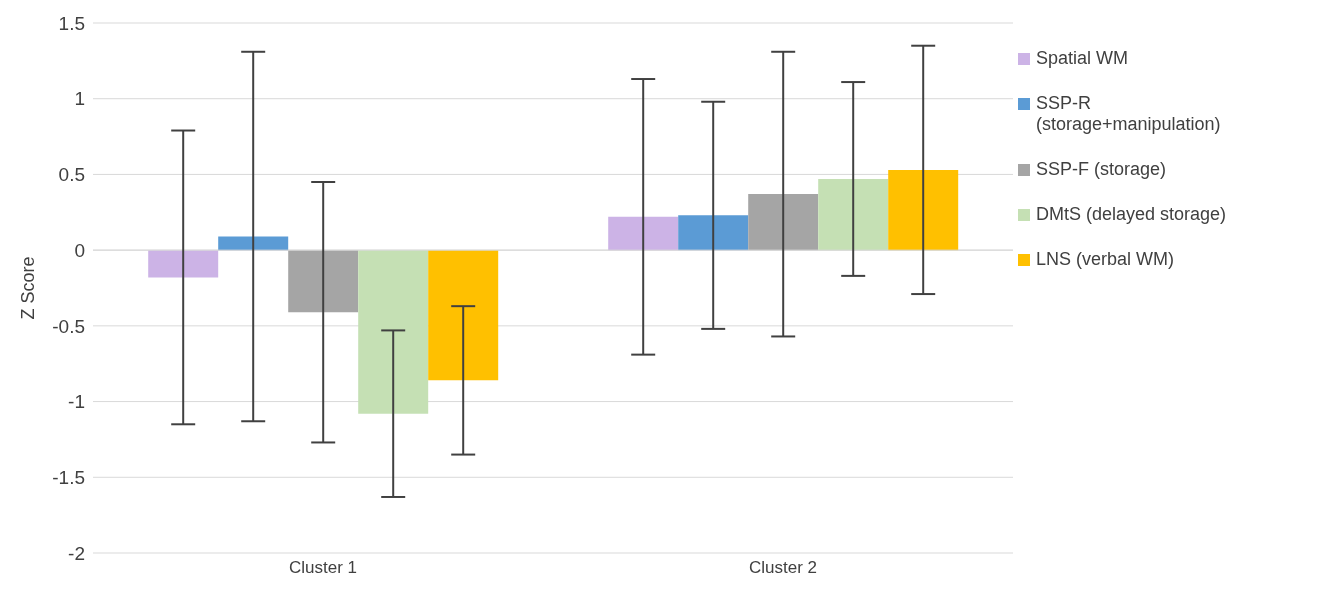 The width and height of the screenshot is (1340, 599). Describe the element at coordinates (1105, 259) in the screenshot. I see `legend-label: LNS (verbal WM)` at that location.